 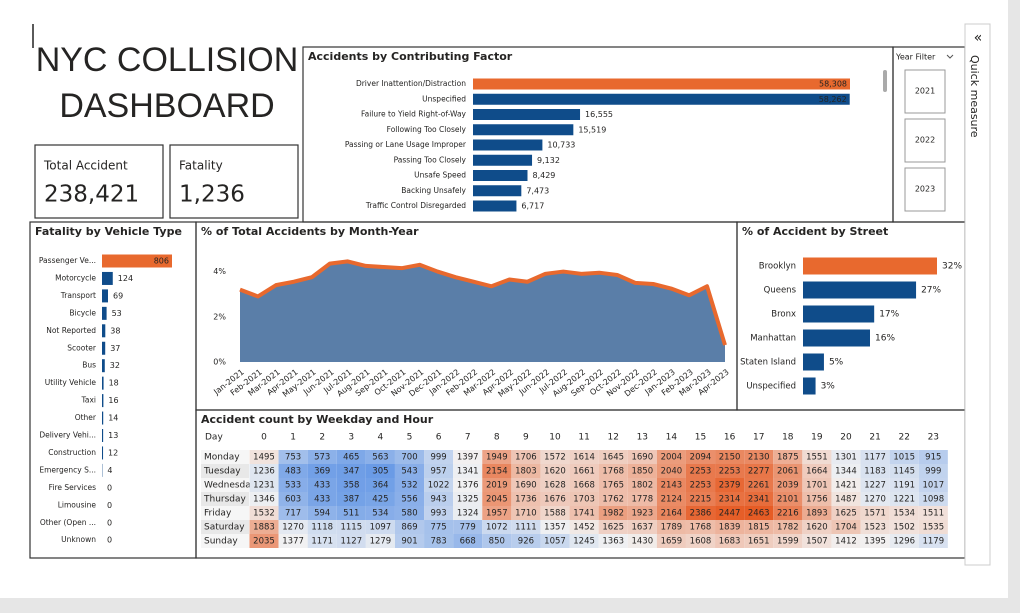 I want to click on cell-label: 1736, so click(x=526, y=500).